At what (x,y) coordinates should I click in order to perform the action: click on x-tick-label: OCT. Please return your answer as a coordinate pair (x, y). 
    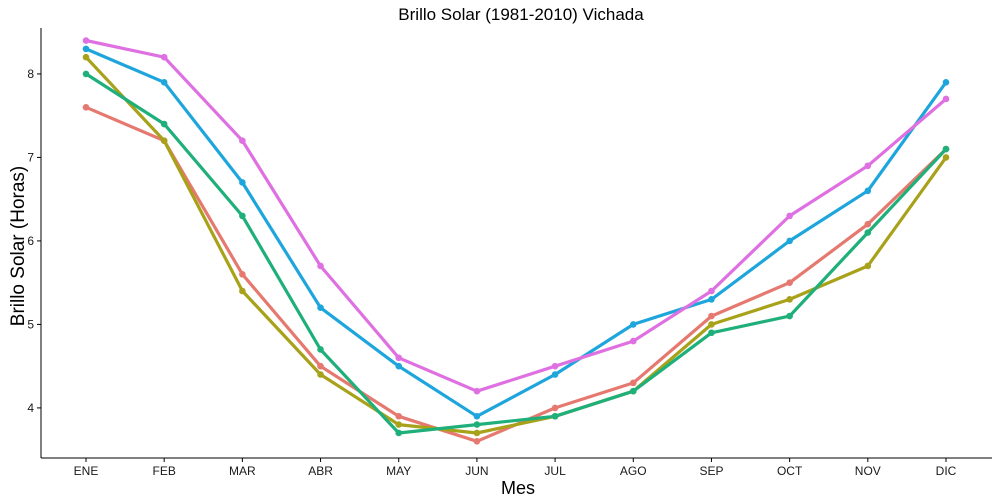
    Looking at the image, I should click on (790, 471).